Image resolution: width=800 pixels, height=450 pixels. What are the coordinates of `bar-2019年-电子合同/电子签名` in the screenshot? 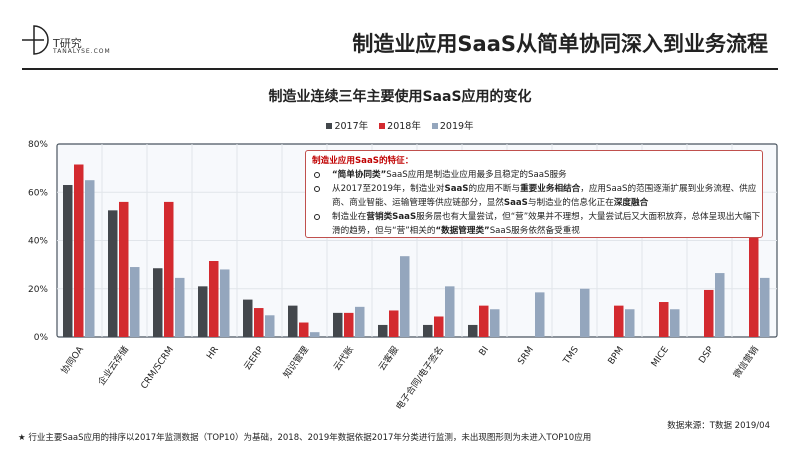 It's located at (450, 311).